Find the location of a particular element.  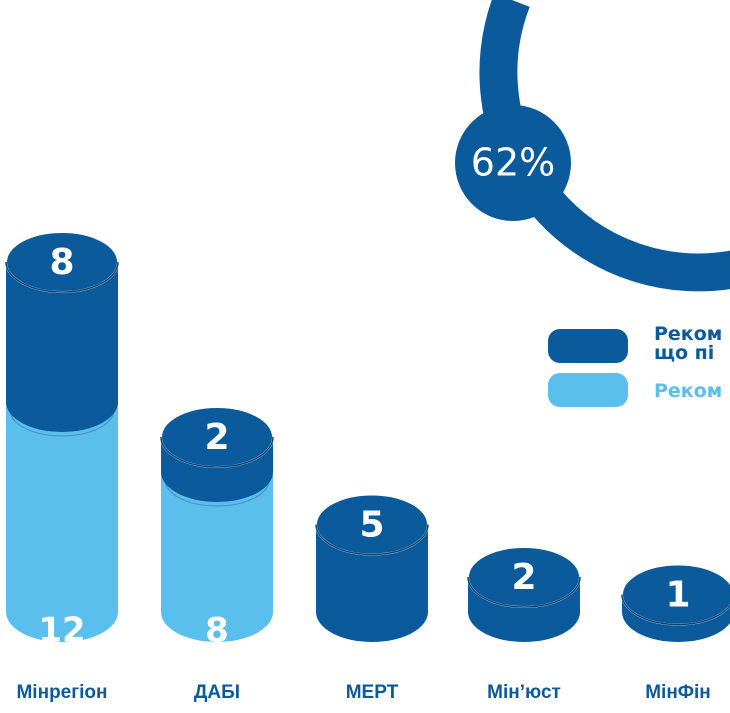

bar-top-label: 5 is located at coordinates (371, 525).